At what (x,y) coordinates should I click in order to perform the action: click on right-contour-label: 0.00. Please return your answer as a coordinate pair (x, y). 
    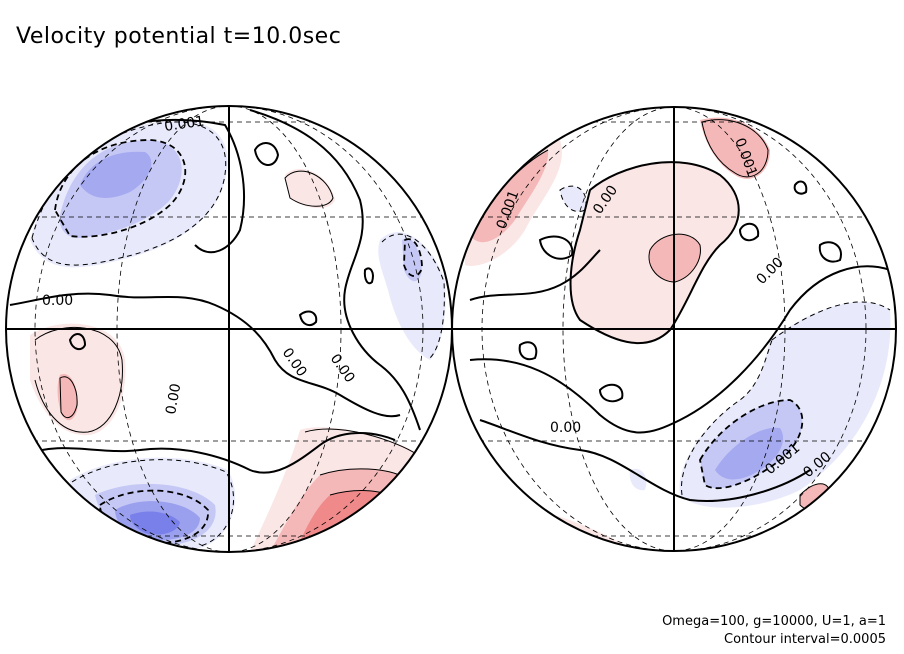
    Looking at the image, I should click on (565, 428).